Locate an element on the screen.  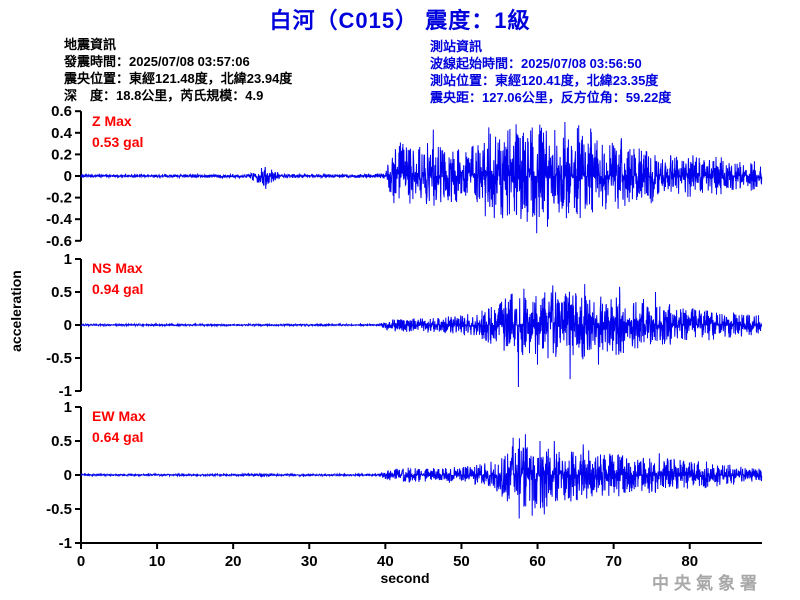
ew-waveform-trace is located at coordinates (421, 476).